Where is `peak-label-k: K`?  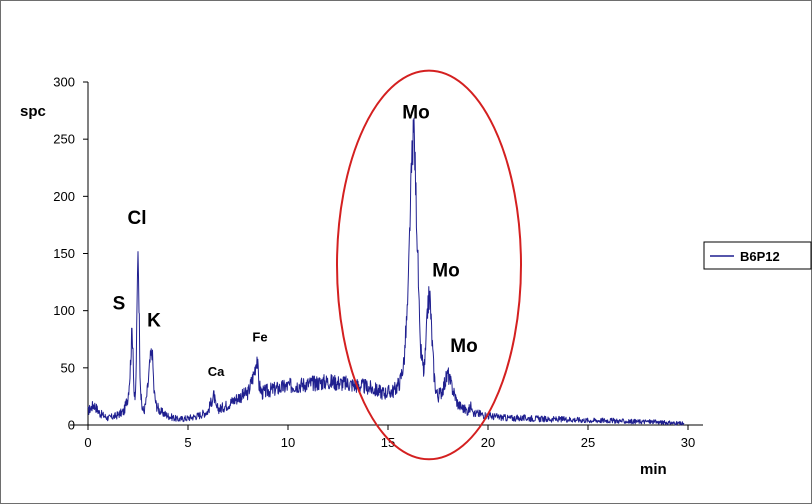 peak-label-k: K is located at coordinates (154, 321).